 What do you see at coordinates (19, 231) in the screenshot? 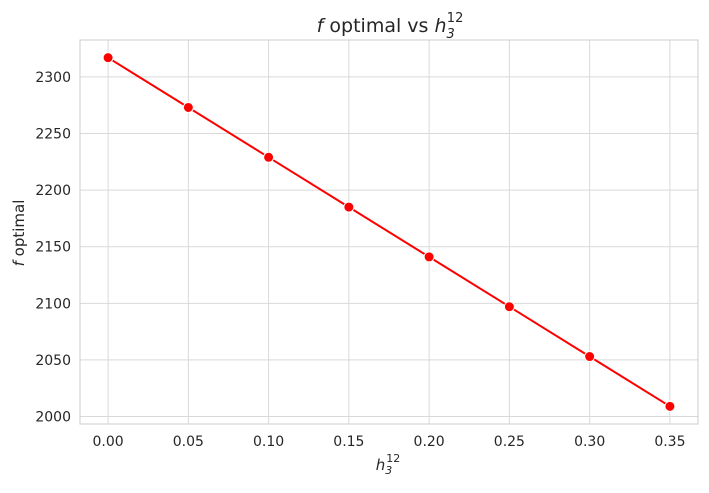
I see `y-axis-label-text: optimal` at bounding box center [19, 231].